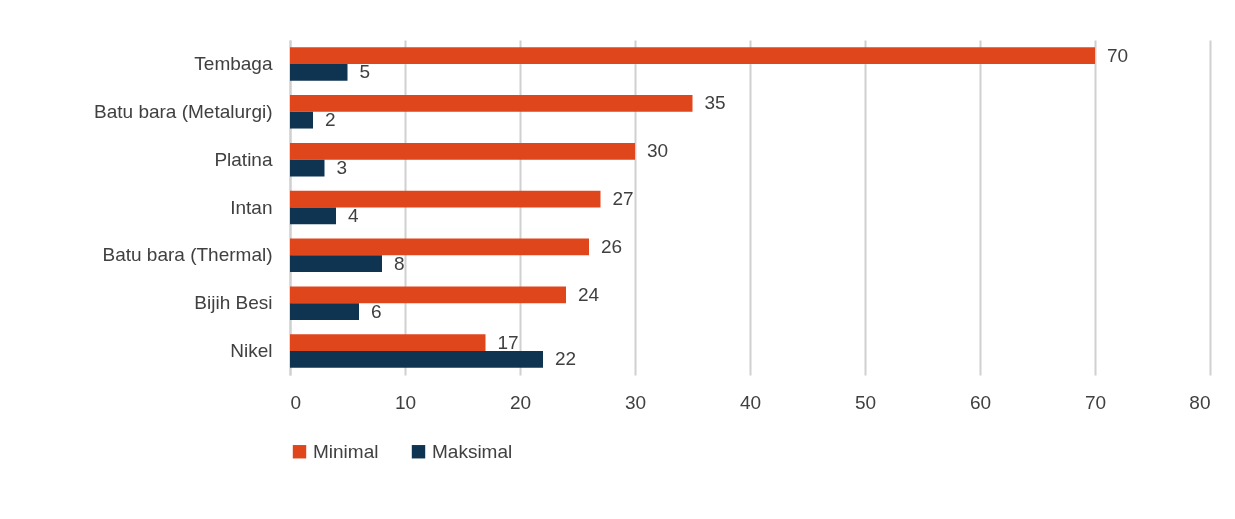 This screenshot has width=1235, height=519. Describe the element at coordinates (251, 351) in the screenshot. I see `y-tick-label: Nikel` at that location.